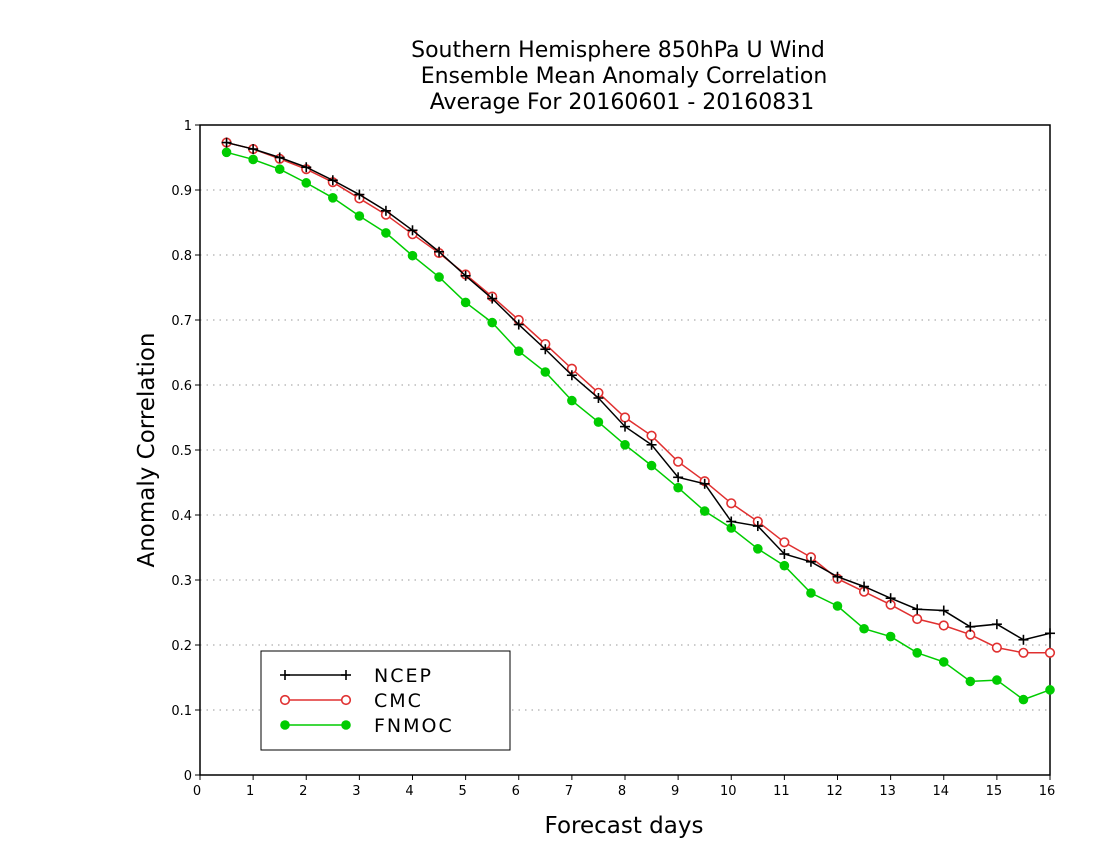 Image resolution: width=1100 pixels, height=850 pixels. Describe the element at coordinates (346, 725) in the screenshot. I see `legend-marker-fnmoc-end` at that location.